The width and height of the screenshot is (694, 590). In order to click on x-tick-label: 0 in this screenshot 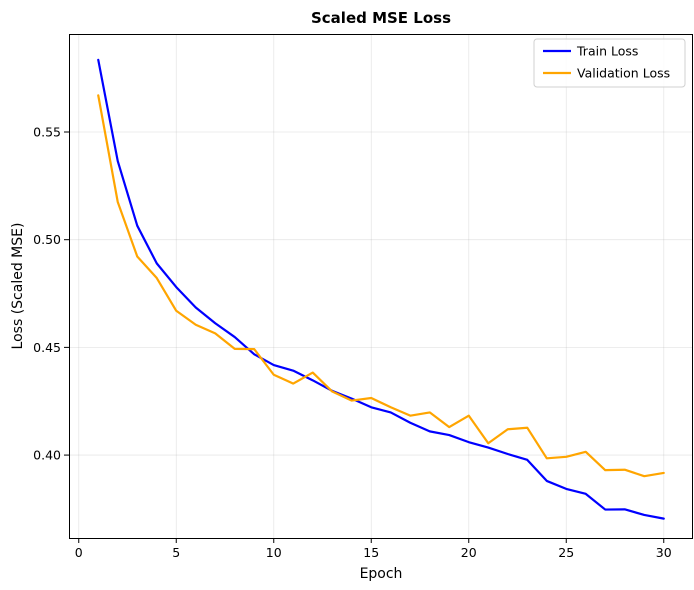, I will do `click(79, 552)`.